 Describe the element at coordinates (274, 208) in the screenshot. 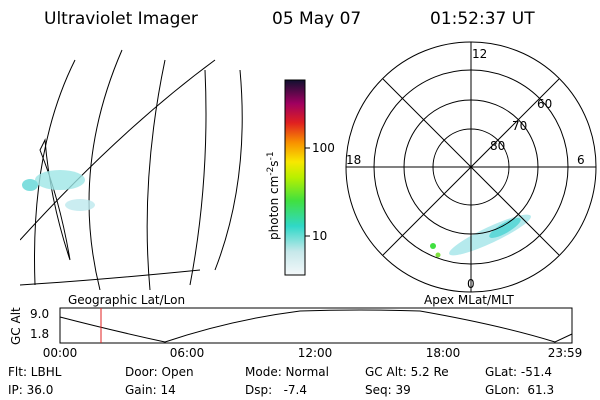

I see `unit-part: photon cm` at that location.